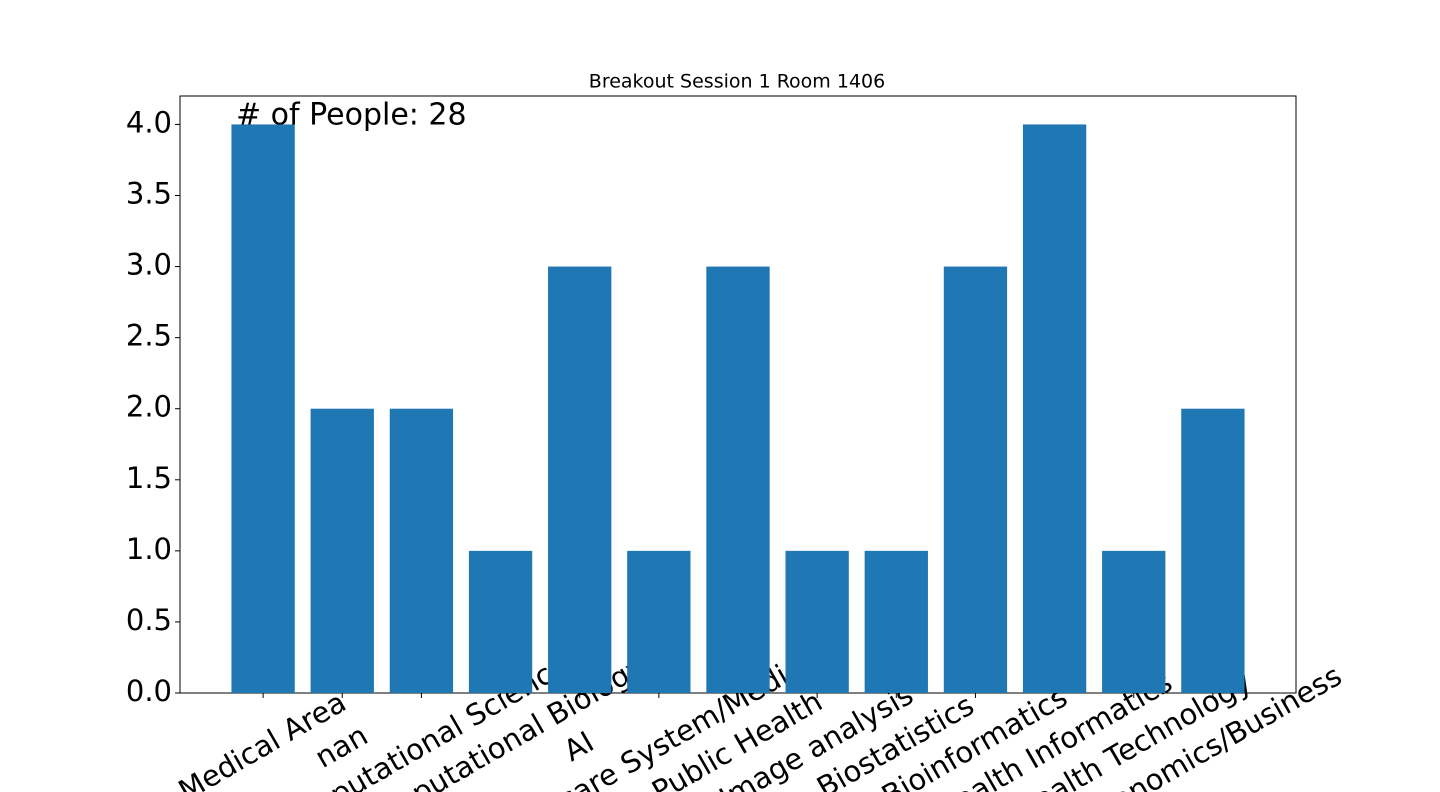 The height and width of the screenshot is (792, 1440). I want to click on y-tick-label: 1.0, so click(149, 549).